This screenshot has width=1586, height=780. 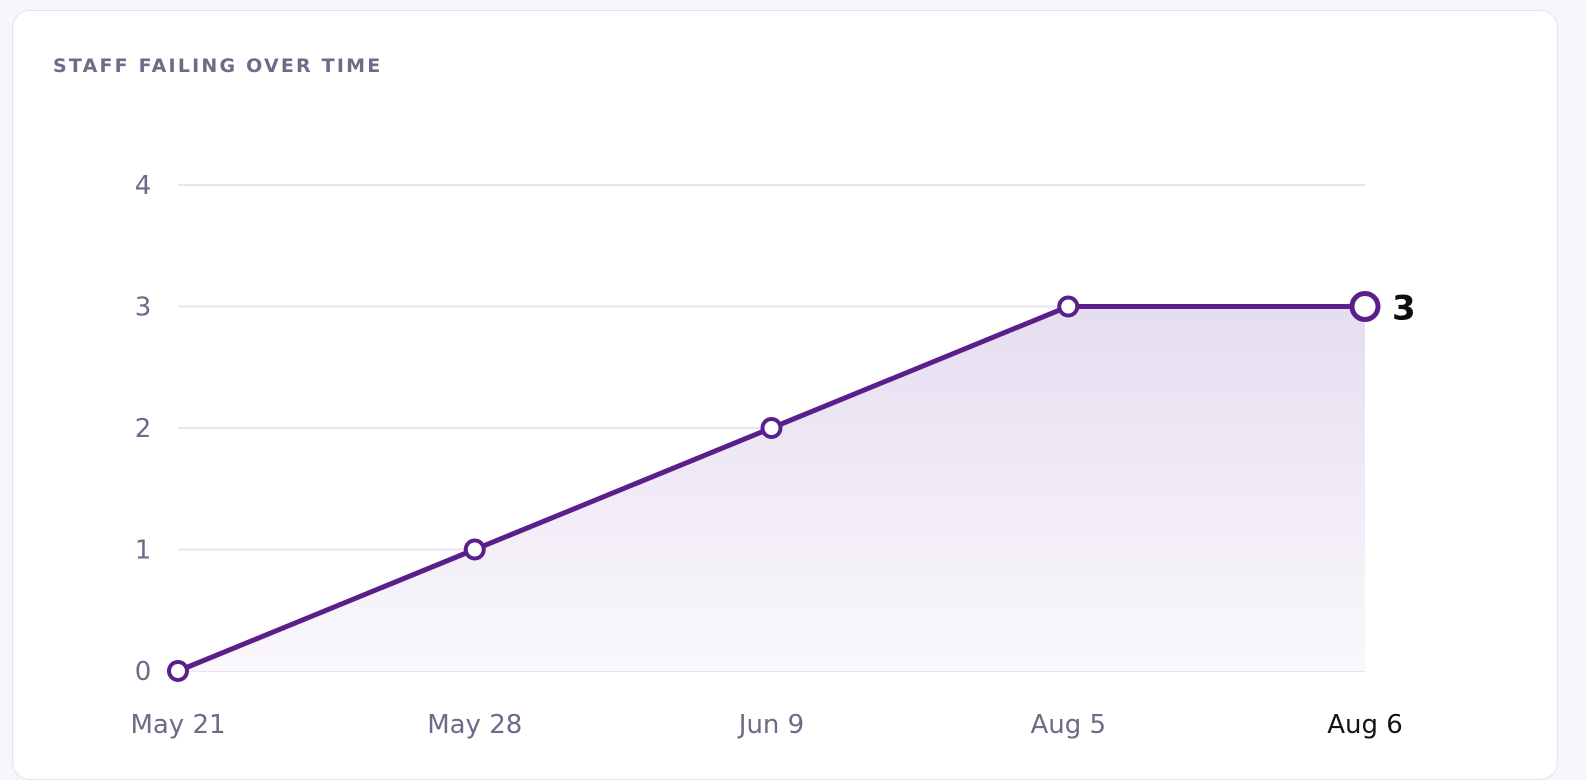 I want to click on x-axis-ticks: May 21 May 28 Jun 9 Aug 5 Aug 6, so click(x=766, y=725).